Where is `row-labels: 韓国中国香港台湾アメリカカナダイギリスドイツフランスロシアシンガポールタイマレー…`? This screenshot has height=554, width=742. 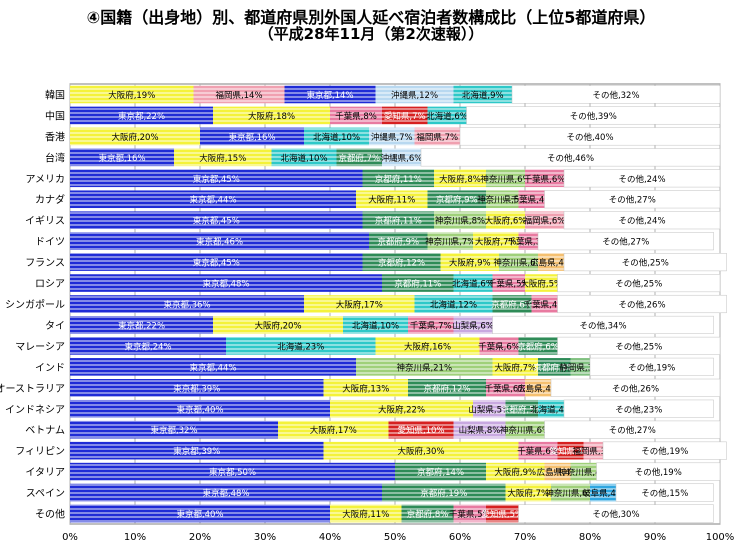
row-labels: 韓国中国香港台湾アメリカカナダイギリスドイツフランスロシアシンガポールタイマレー… is located at coordinates (32, 304).